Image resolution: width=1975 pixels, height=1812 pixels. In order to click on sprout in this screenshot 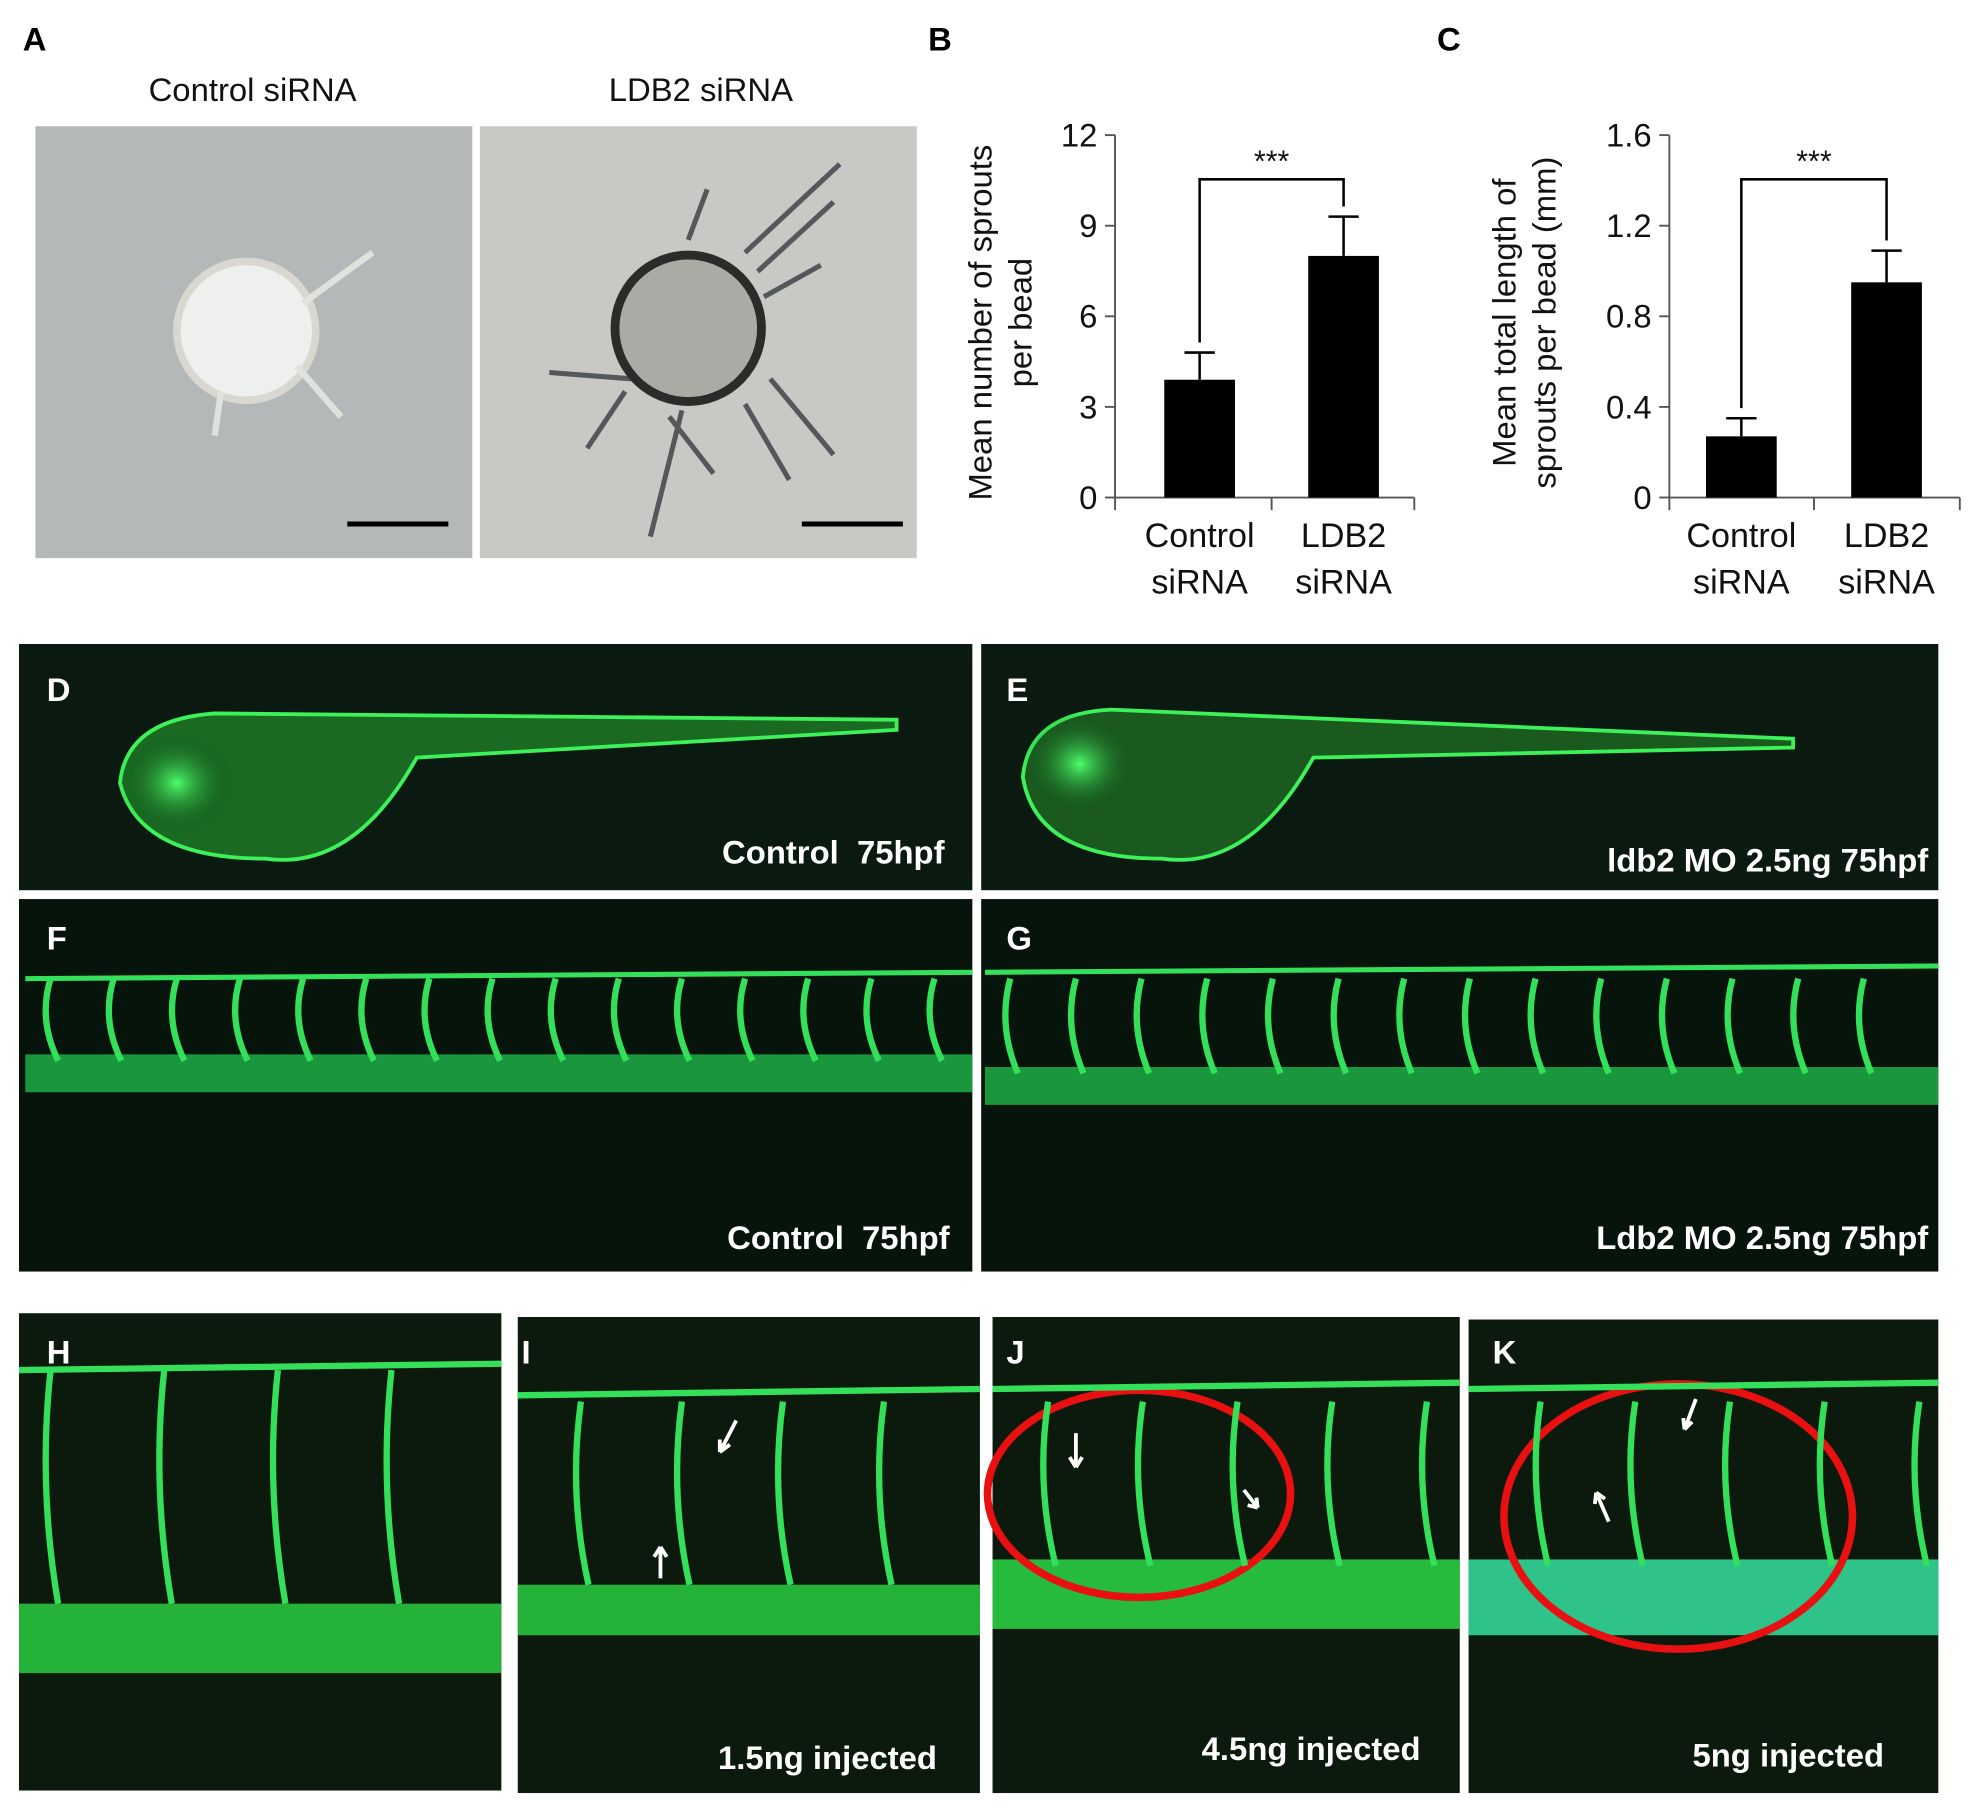, I will do `click(293, 343)`.